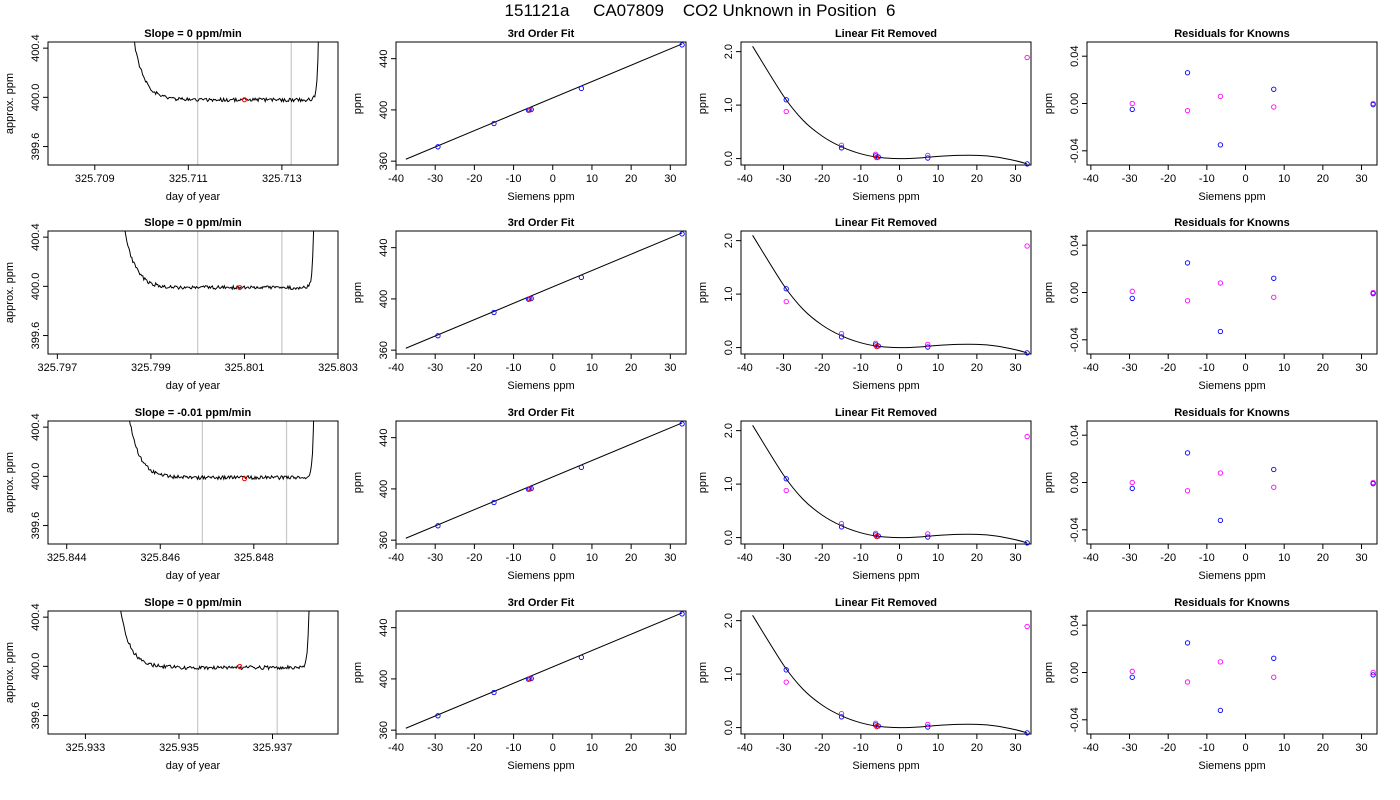  Describe the element at coordinates (1075, 482) in the screenshot. I see `y-tick-label: 0.00` at that location.